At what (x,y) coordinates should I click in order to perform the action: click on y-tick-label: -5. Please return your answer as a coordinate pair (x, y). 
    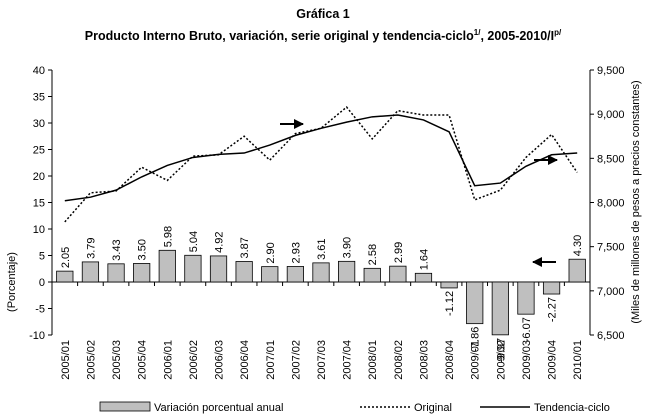
    Looking at the image, I should click on (40, 310).